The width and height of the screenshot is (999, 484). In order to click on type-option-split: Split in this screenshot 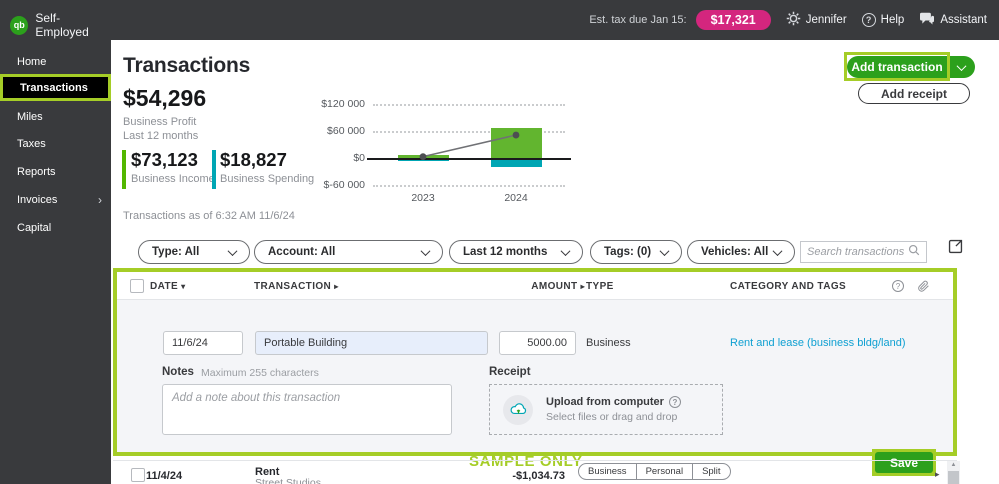, I will do `click(711, 471)`.